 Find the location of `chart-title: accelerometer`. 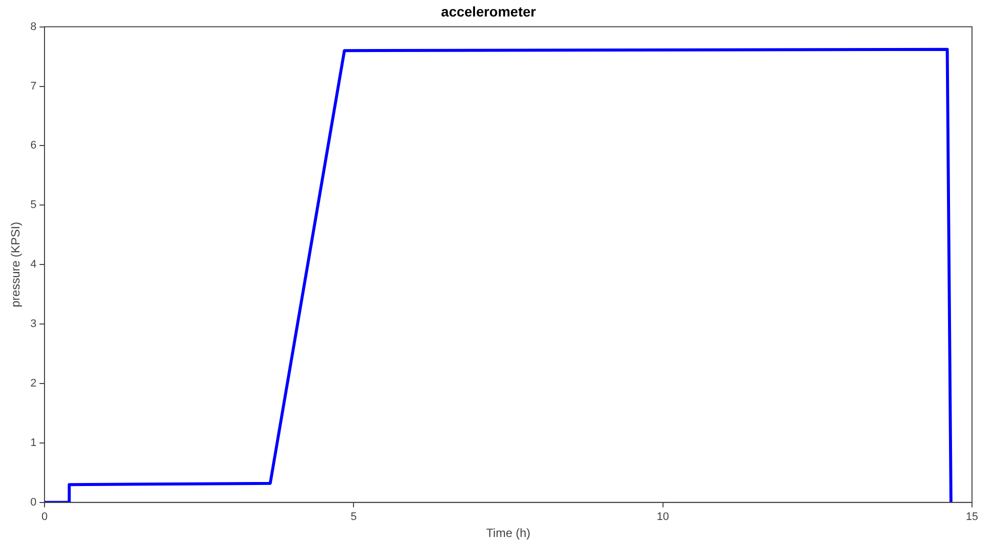

chart-title: accelerometer is located at coordinates (489, 11).